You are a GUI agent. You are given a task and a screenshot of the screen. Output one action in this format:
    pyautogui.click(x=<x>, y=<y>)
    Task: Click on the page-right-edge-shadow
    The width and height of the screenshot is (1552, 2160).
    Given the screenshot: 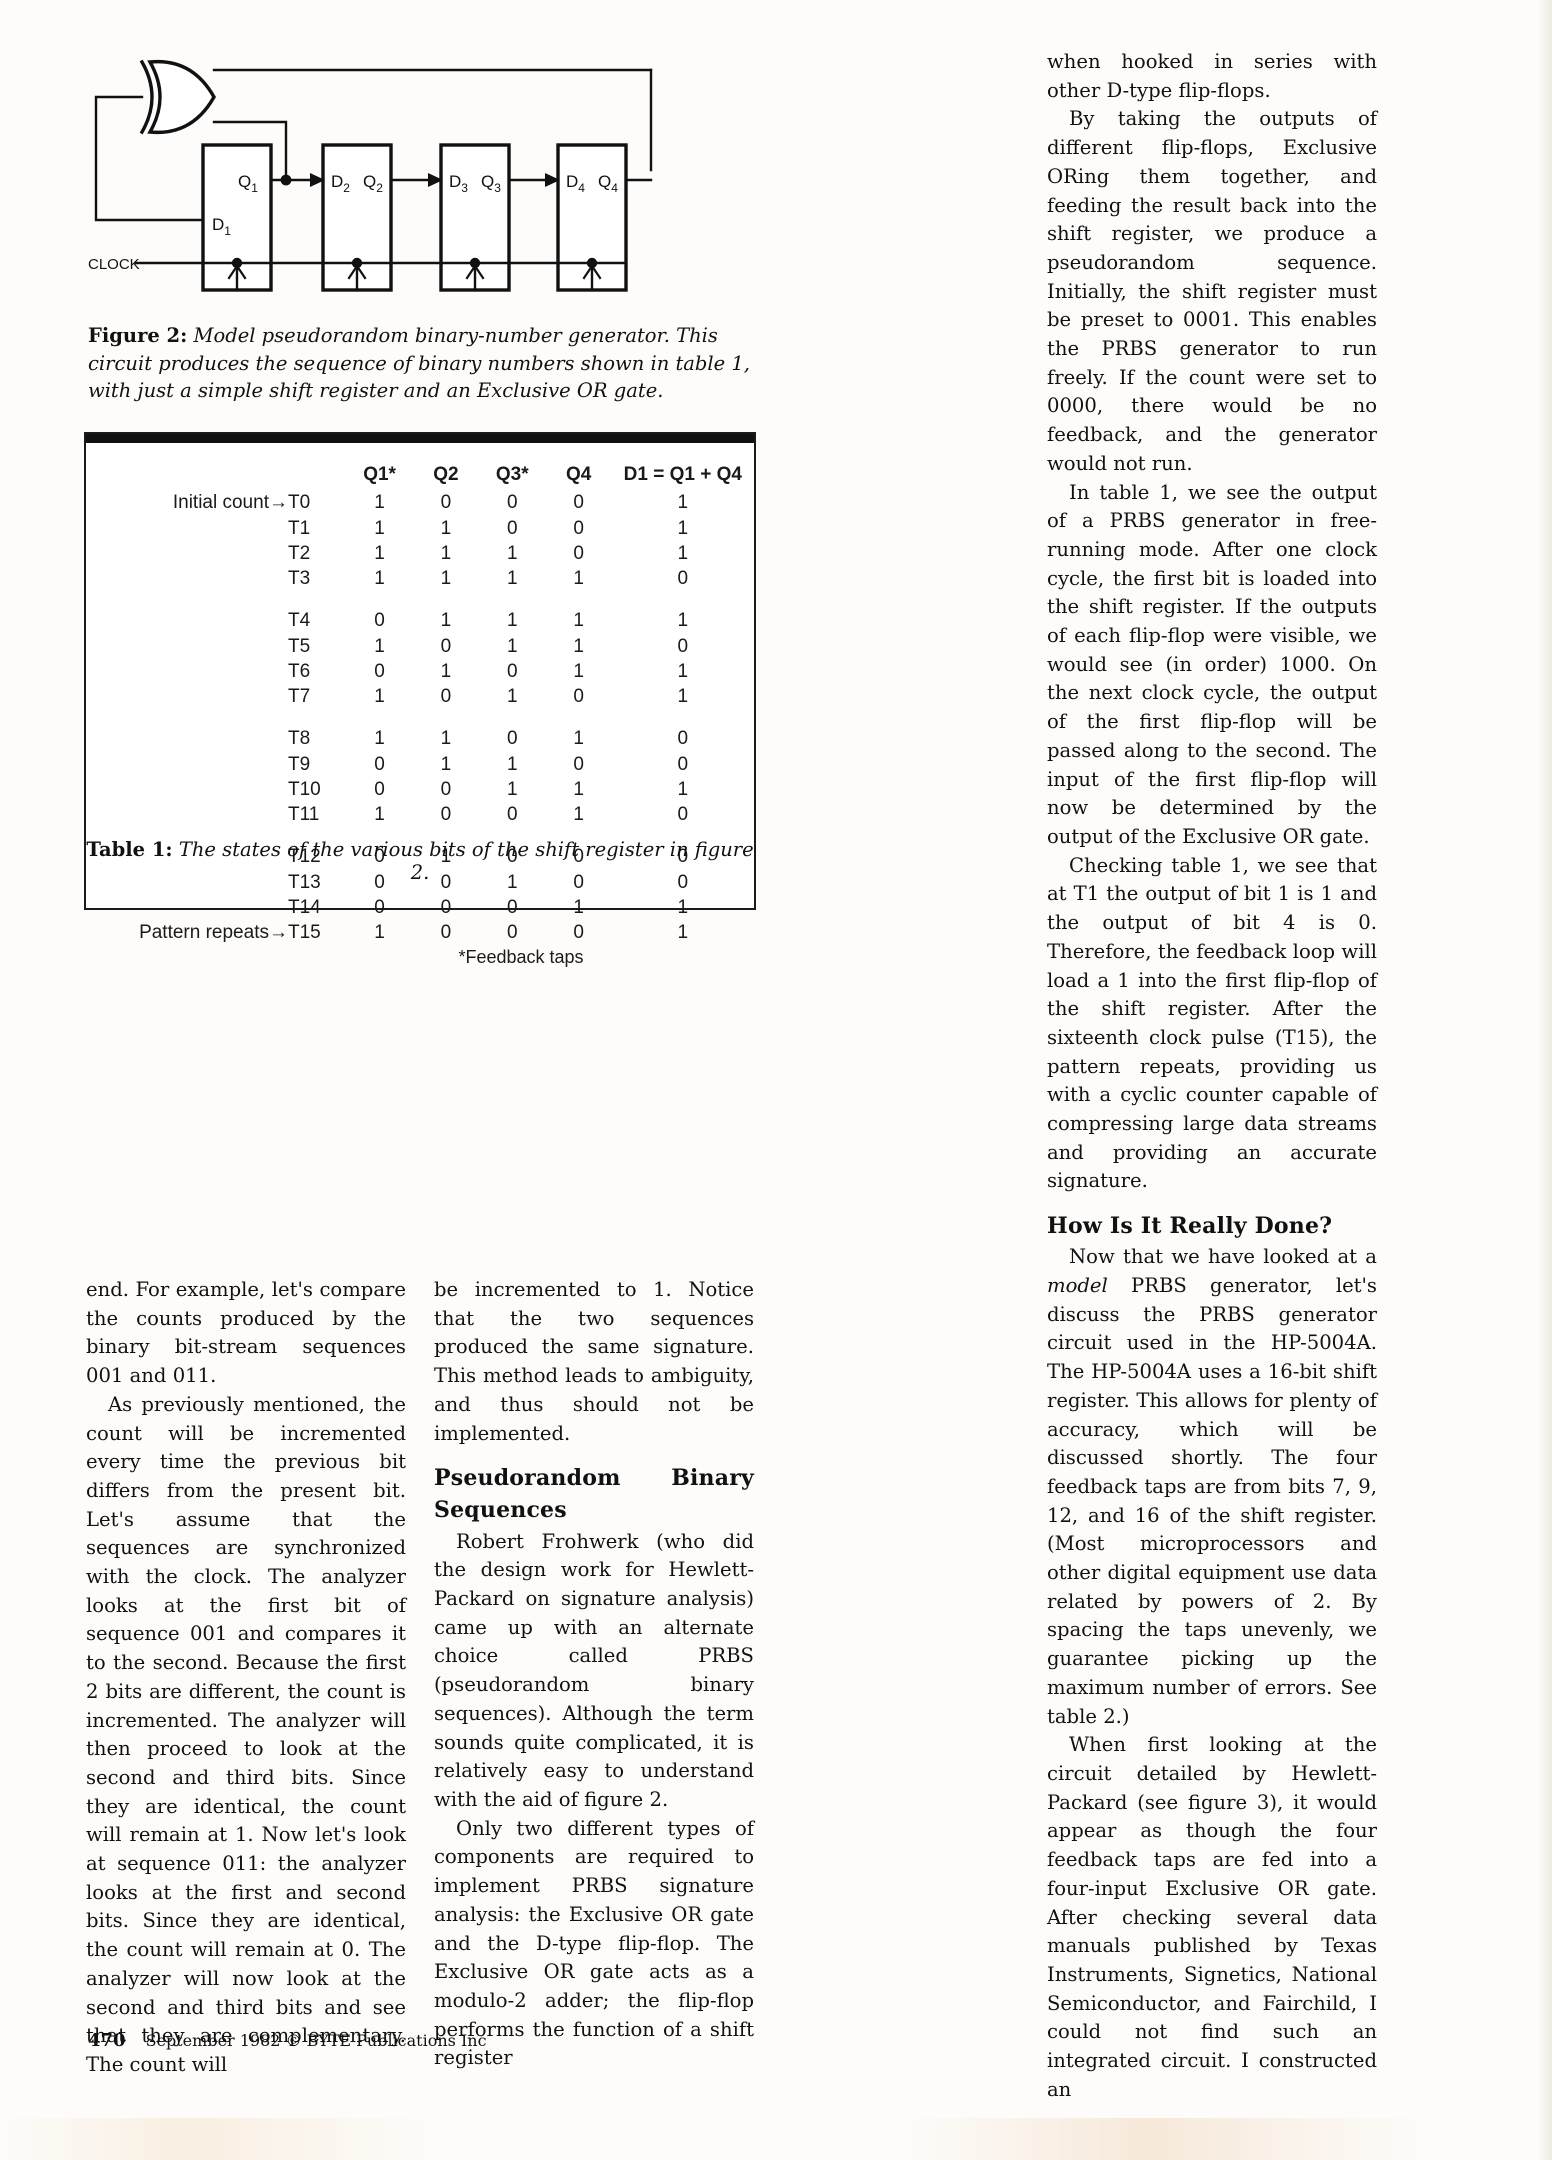 What is the action you would take?
    pyautogui.click(x=1545, y=1080)
    